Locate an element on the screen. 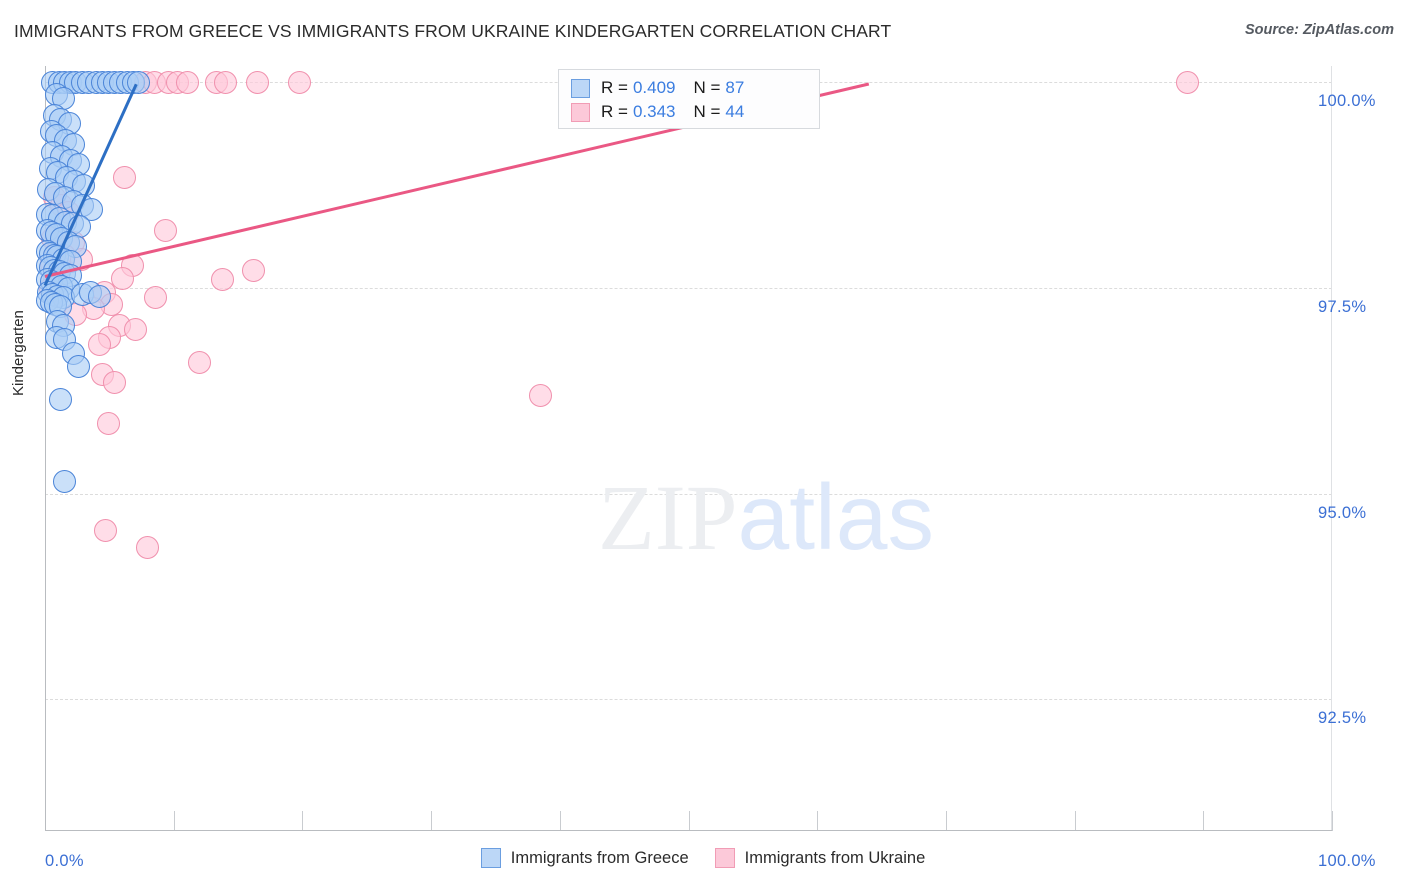 This screenshot has height=892, width=1406. stats-r-value-greece: 0.409 is located at coordinates (654, 87).